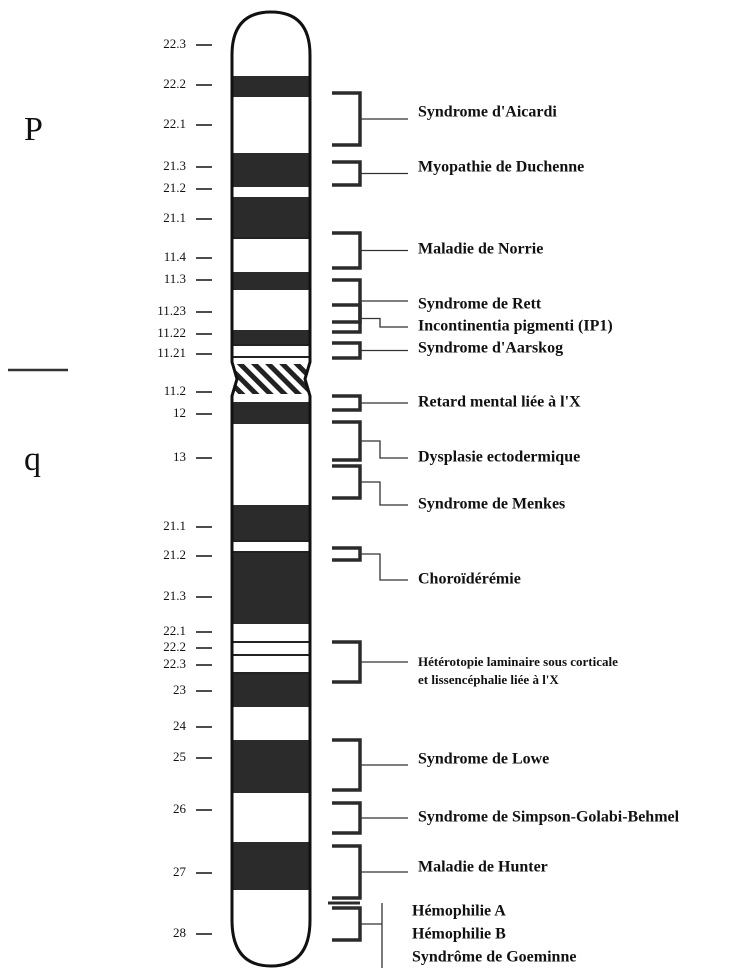  Describe the element at coordinates (491, 504) in the screenshot. I see `disease-label: Syndrome de Menkes` at that location.